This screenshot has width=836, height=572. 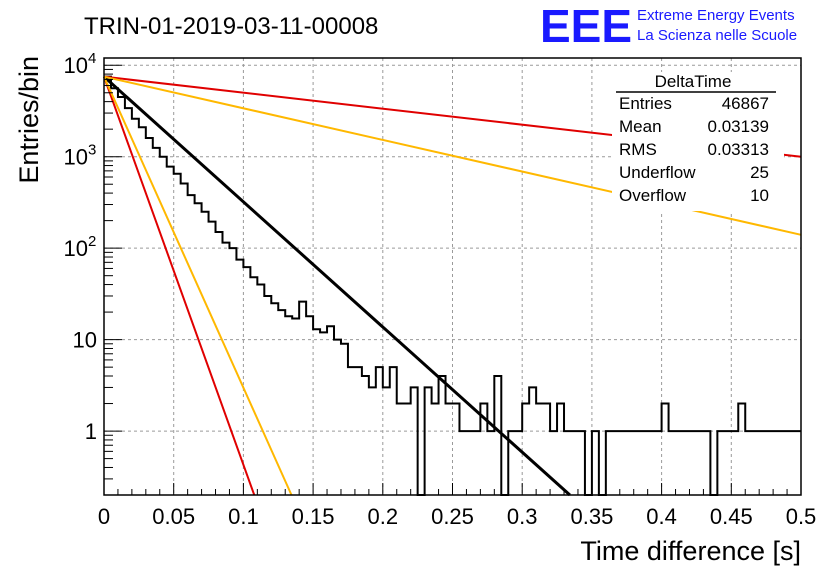 What do you see at coordinates (645, 103) in the screenshot?
I see `stats-label-entries: Entries` at bounding box center [645, 103].